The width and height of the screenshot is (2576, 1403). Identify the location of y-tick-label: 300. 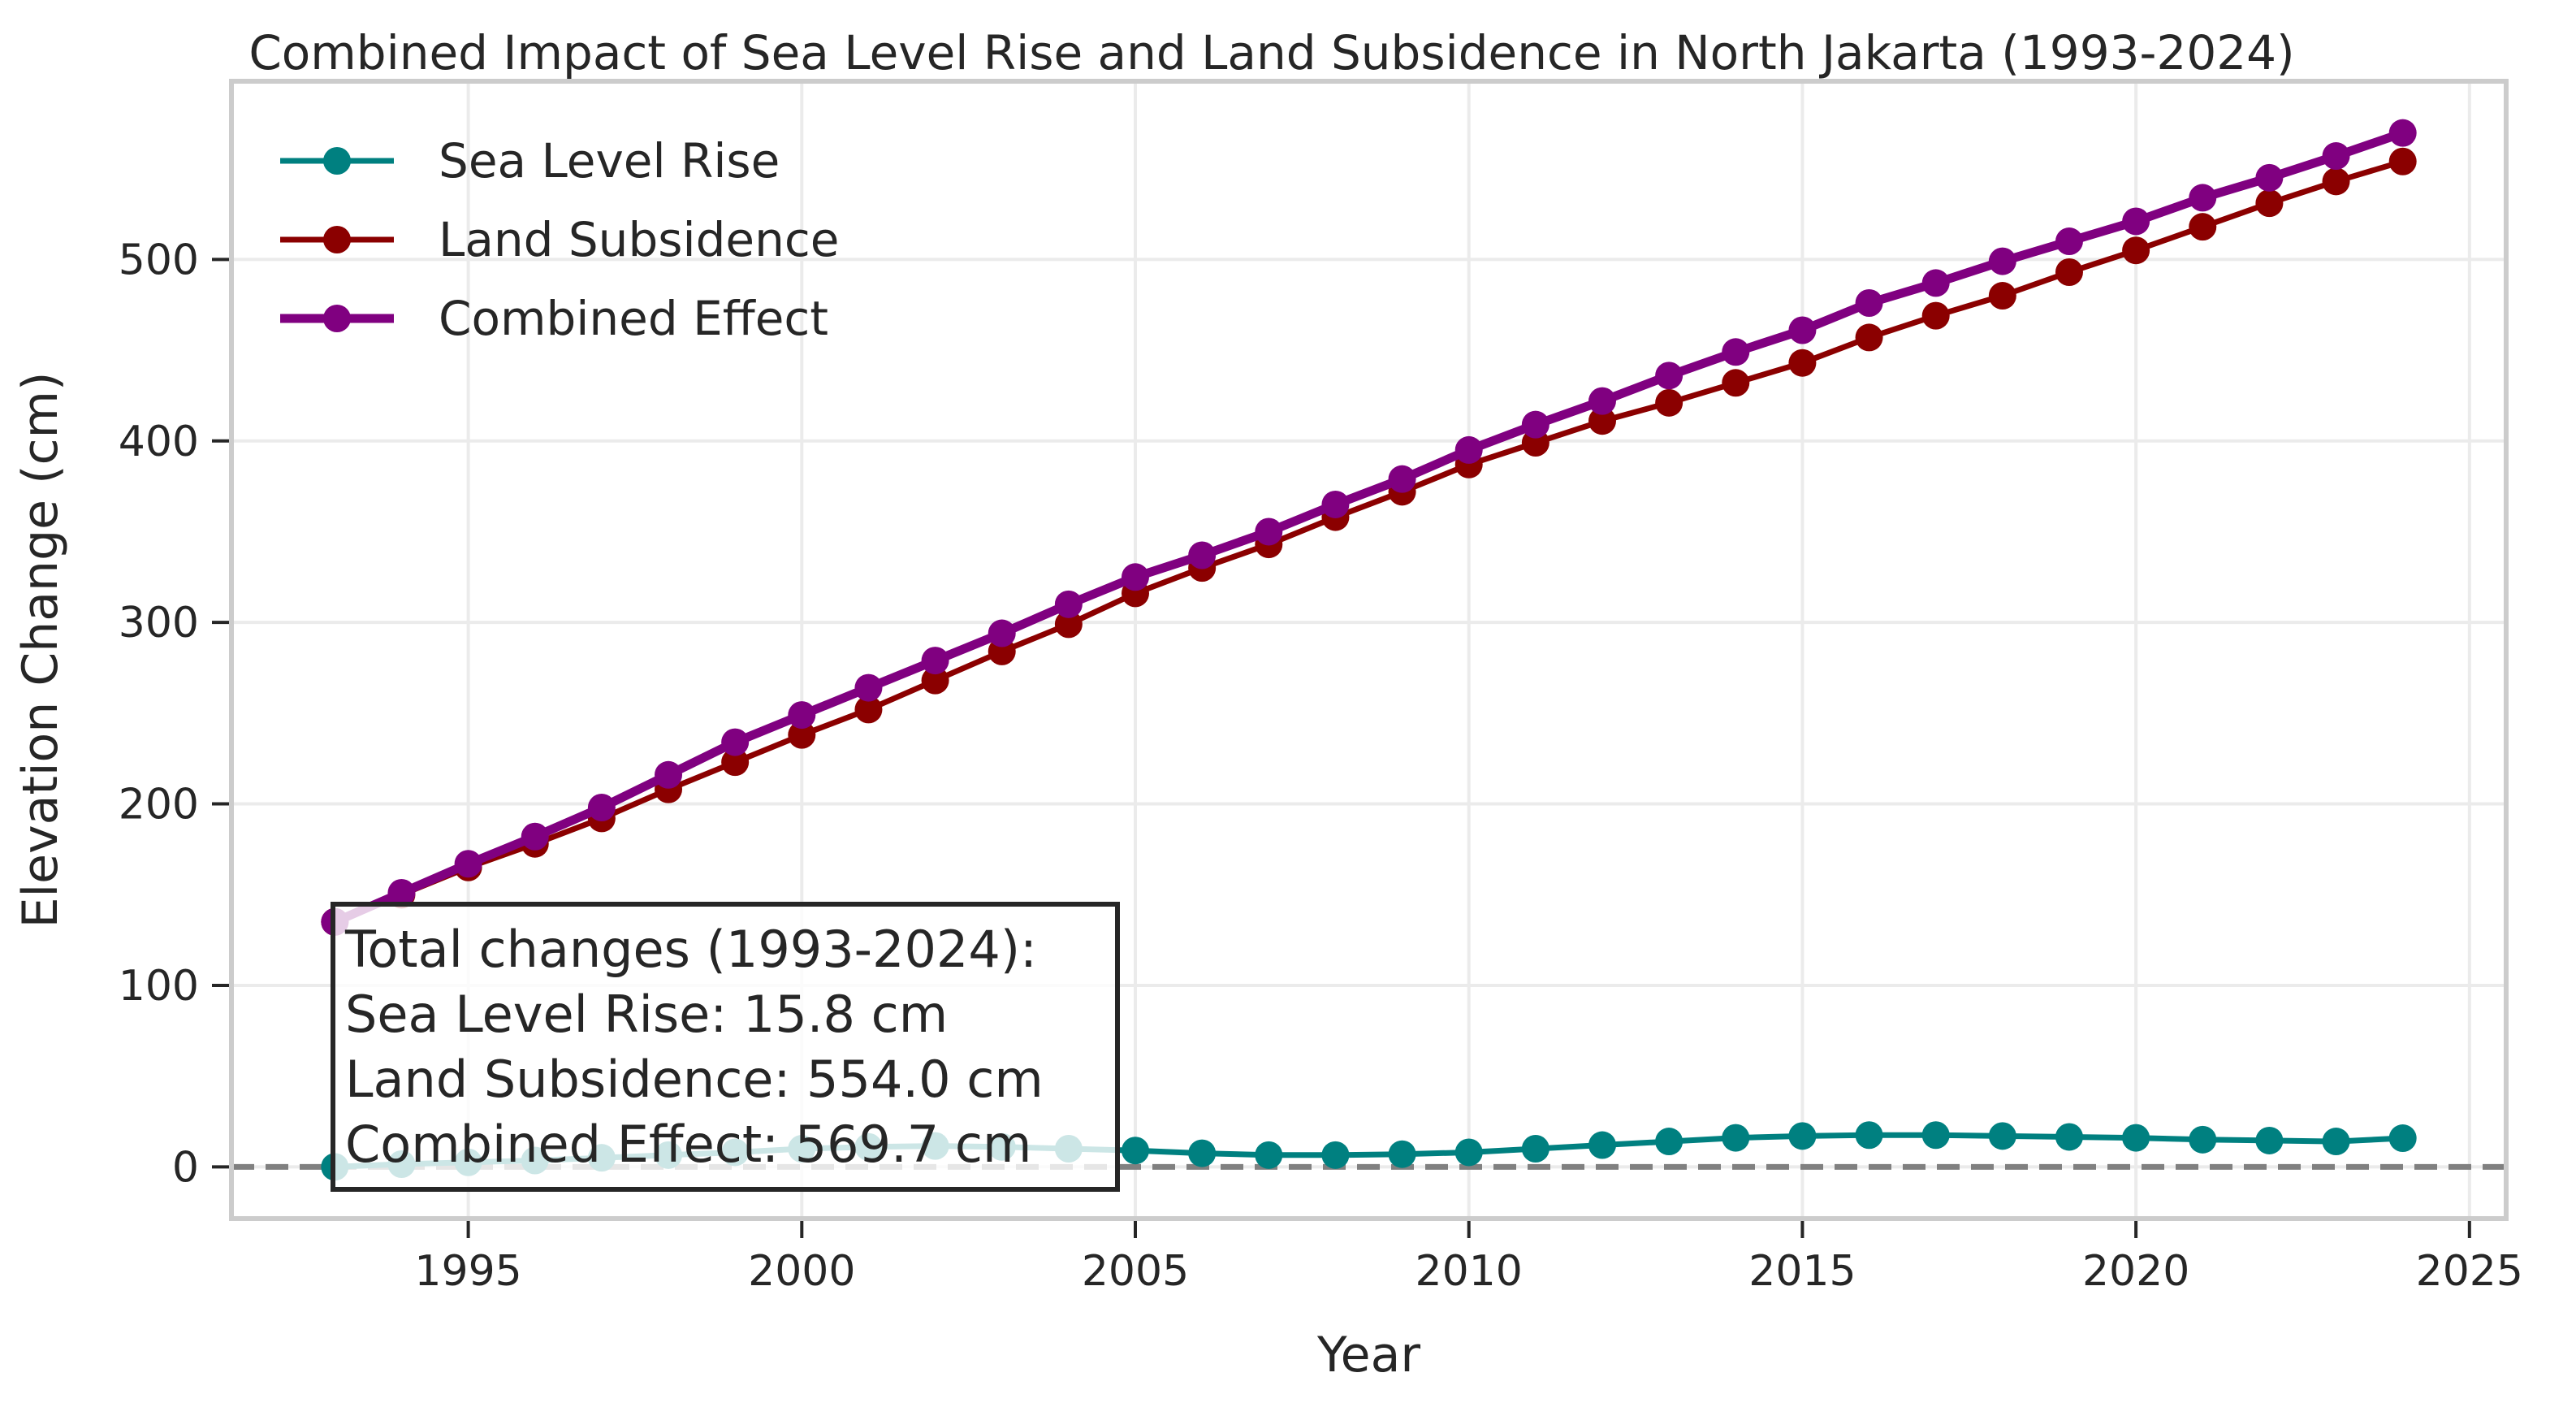
(159, 623).